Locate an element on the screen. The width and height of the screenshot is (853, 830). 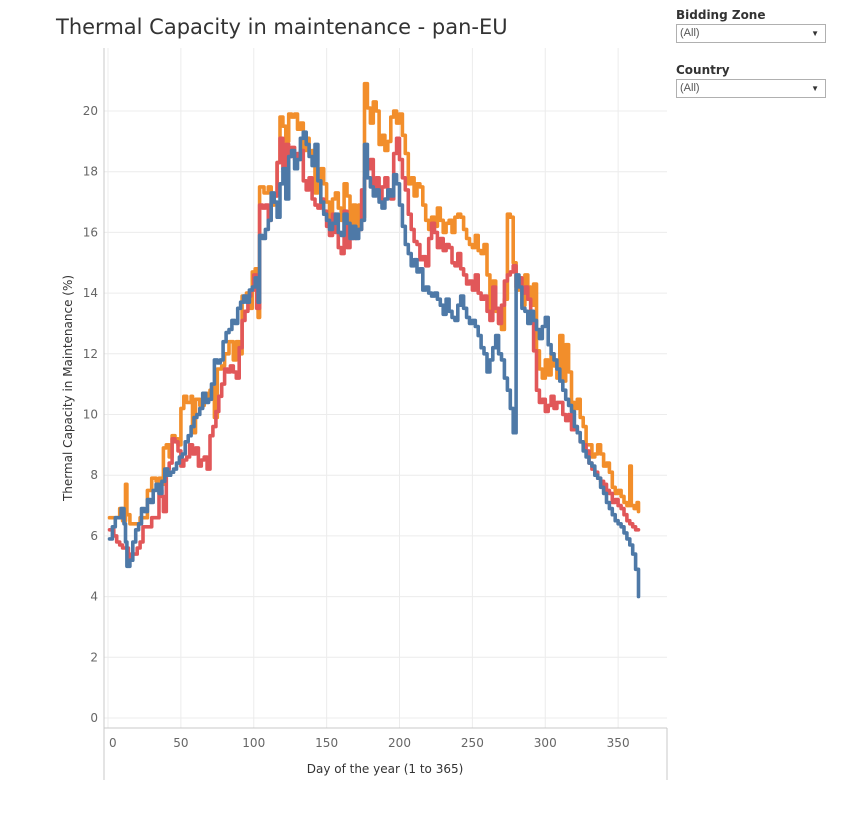
y-tick-label: 4 is located at coordinates (94, 597).